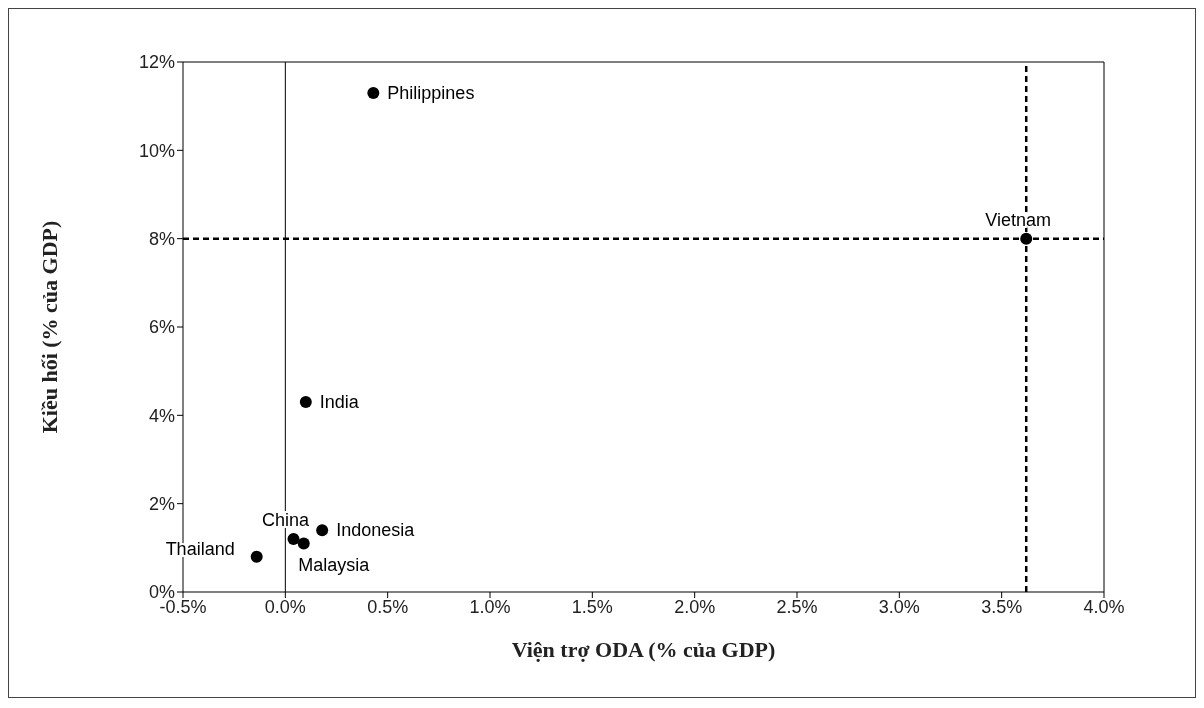 The width and height of the screenshot is (1204, 708). I want to click on series-label: India, so click(339, 402).